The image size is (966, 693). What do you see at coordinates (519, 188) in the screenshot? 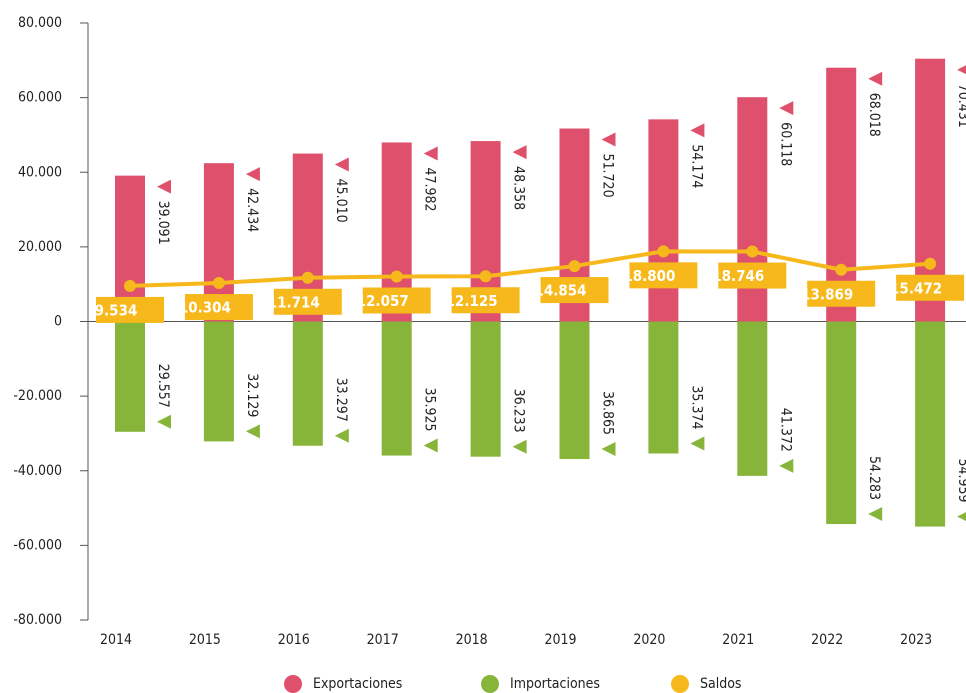
I see `value-label: 48.358` at bounding box center [519, 188].